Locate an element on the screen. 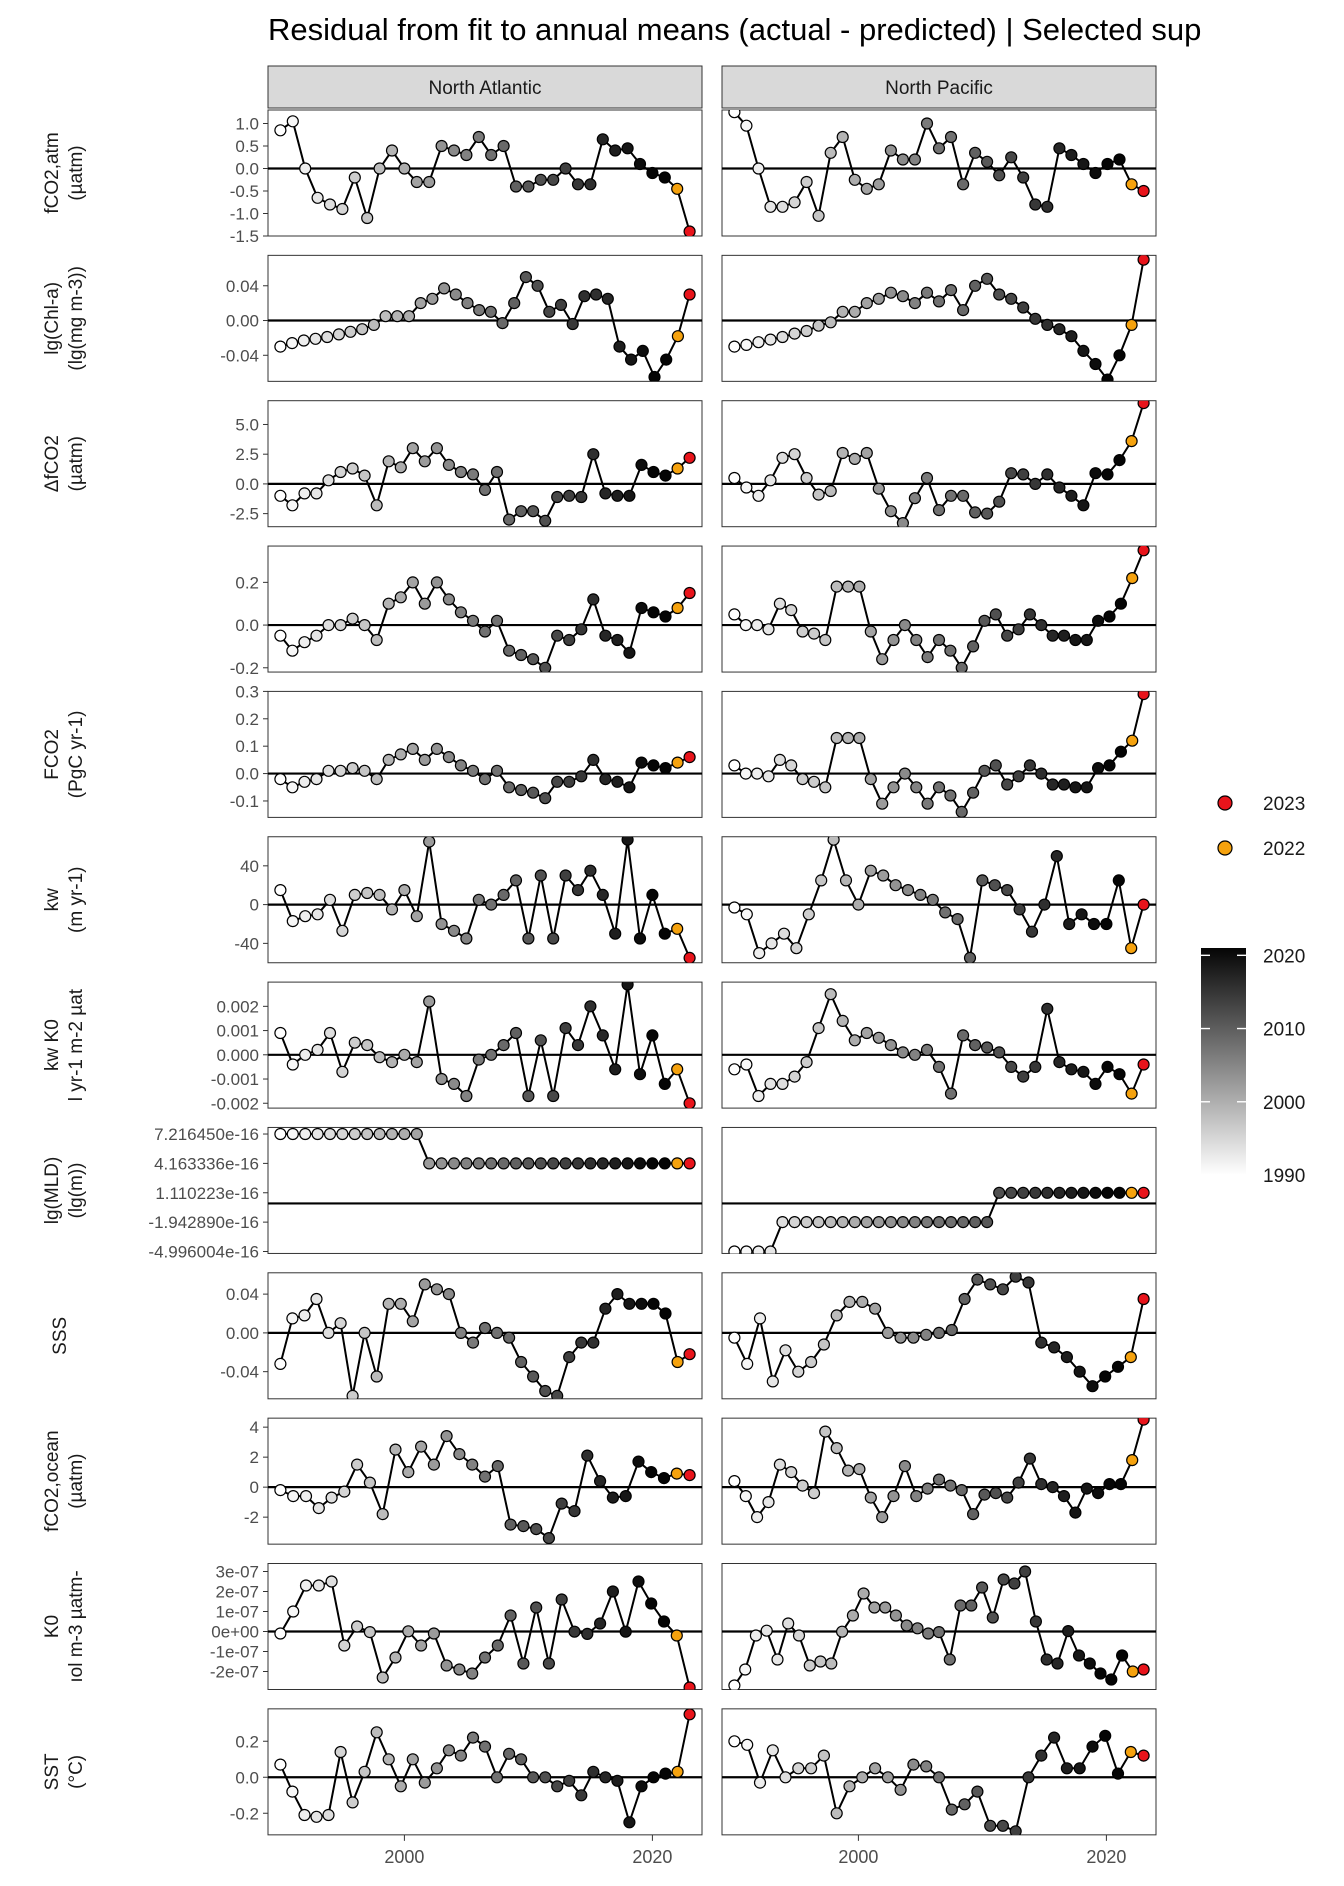 The height and width of the screenshot is (1886, 1344). row-label: ΔfCO2 (µatm) is located at coordinates (64, 463).